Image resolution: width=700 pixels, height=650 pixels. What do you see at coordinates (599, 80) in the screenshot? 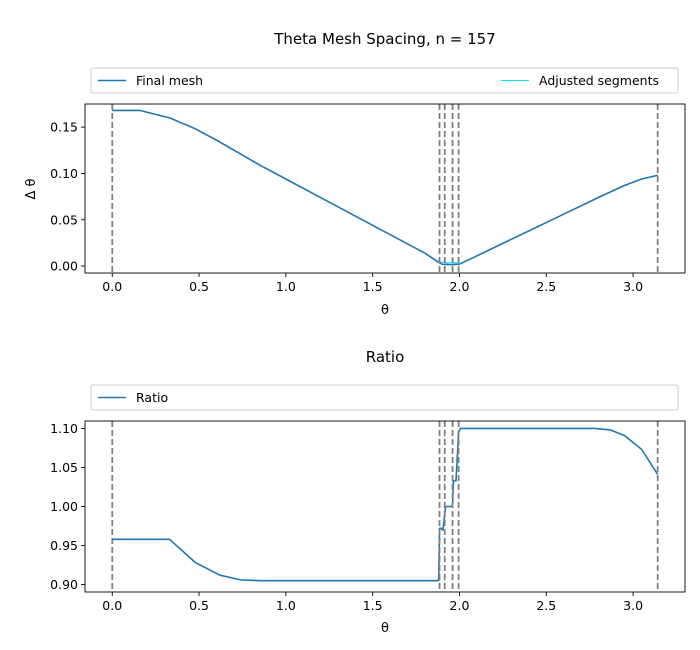
I see `legend-adjusted-segments-label: Adjusted segments` at bounding box center [599, 80].